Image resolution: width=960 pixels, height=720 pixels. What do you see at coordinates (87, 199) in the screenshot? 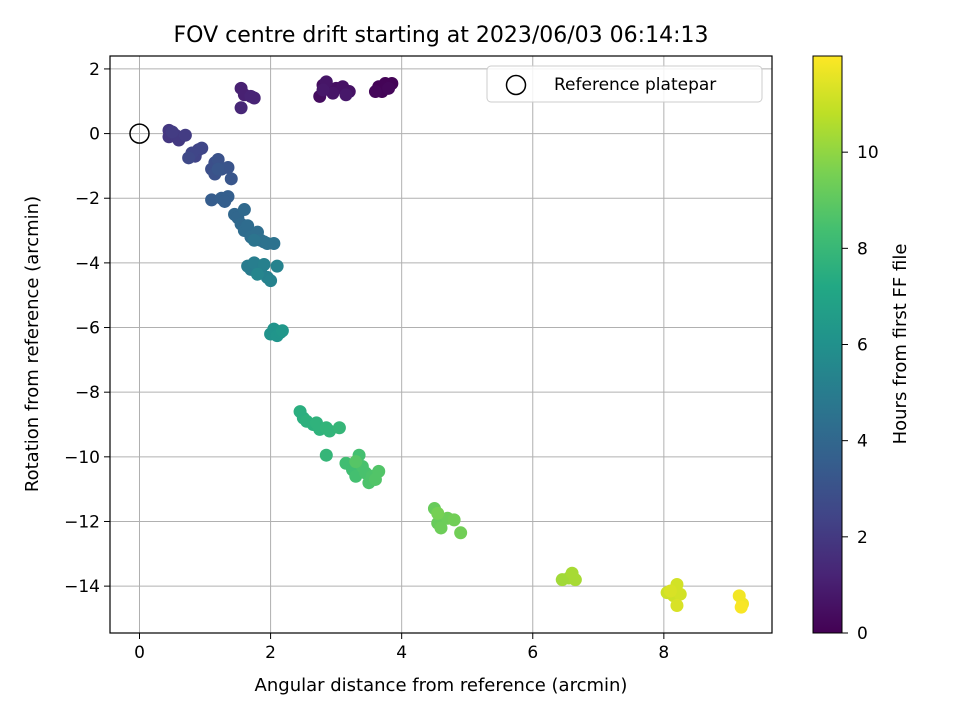
I see `y-tick-label: −2` at bounding box center [87, 199].